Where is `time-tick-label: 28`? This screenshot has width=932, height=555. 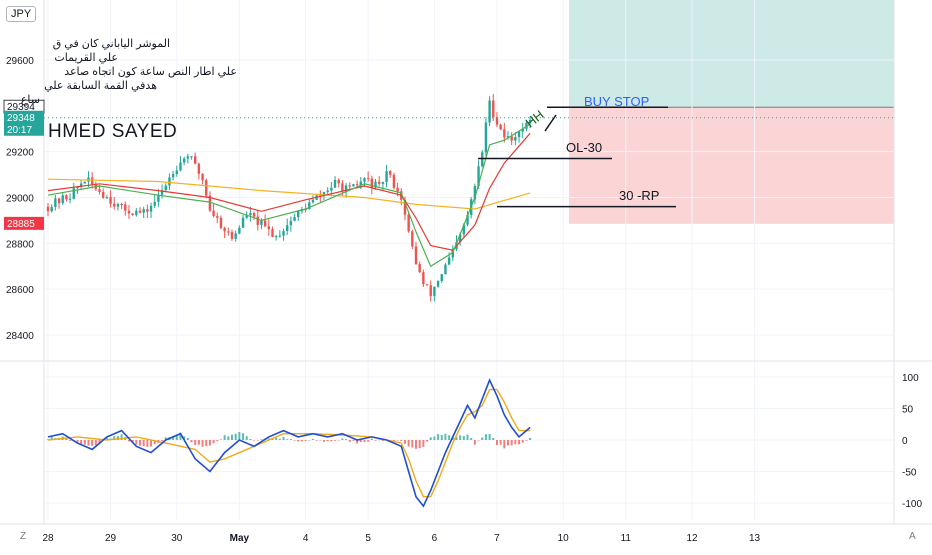 time-tick-label: 28 is located at coordinates (48, 538).